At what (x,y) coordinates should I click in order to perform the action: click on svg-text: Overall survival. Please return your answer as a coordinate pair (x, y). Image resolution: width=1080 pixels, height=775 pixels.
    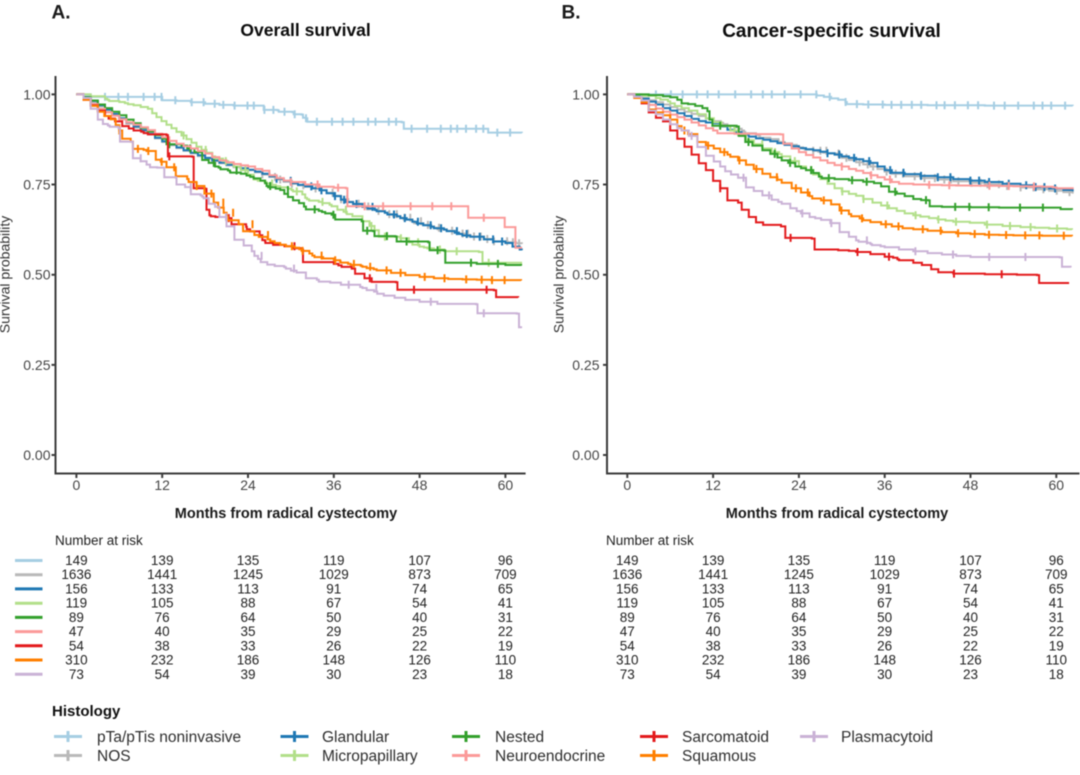
    Looking at the image, I should click on (305, 30).